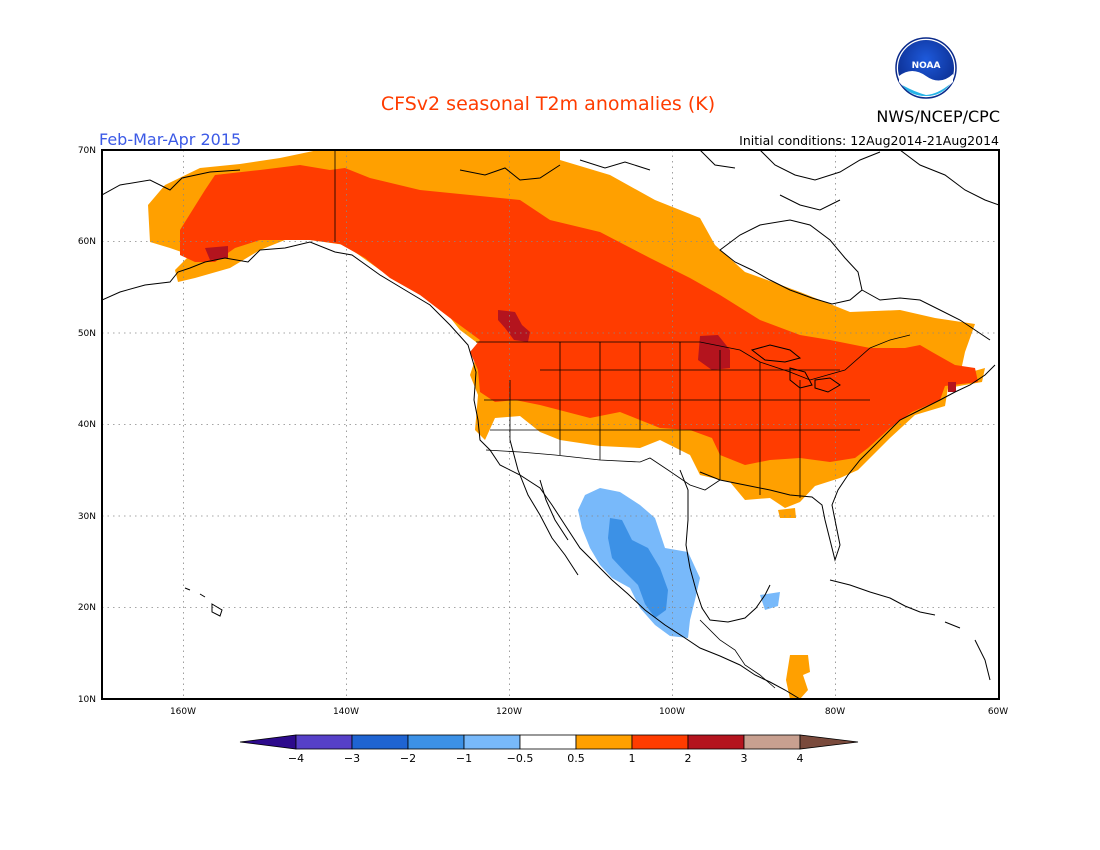 The image size is (1100, 850). Describe the element at coordinates (170, 139) in the screenshot. I see `season-label: Feb-Mar-Apr 2015` at that location.